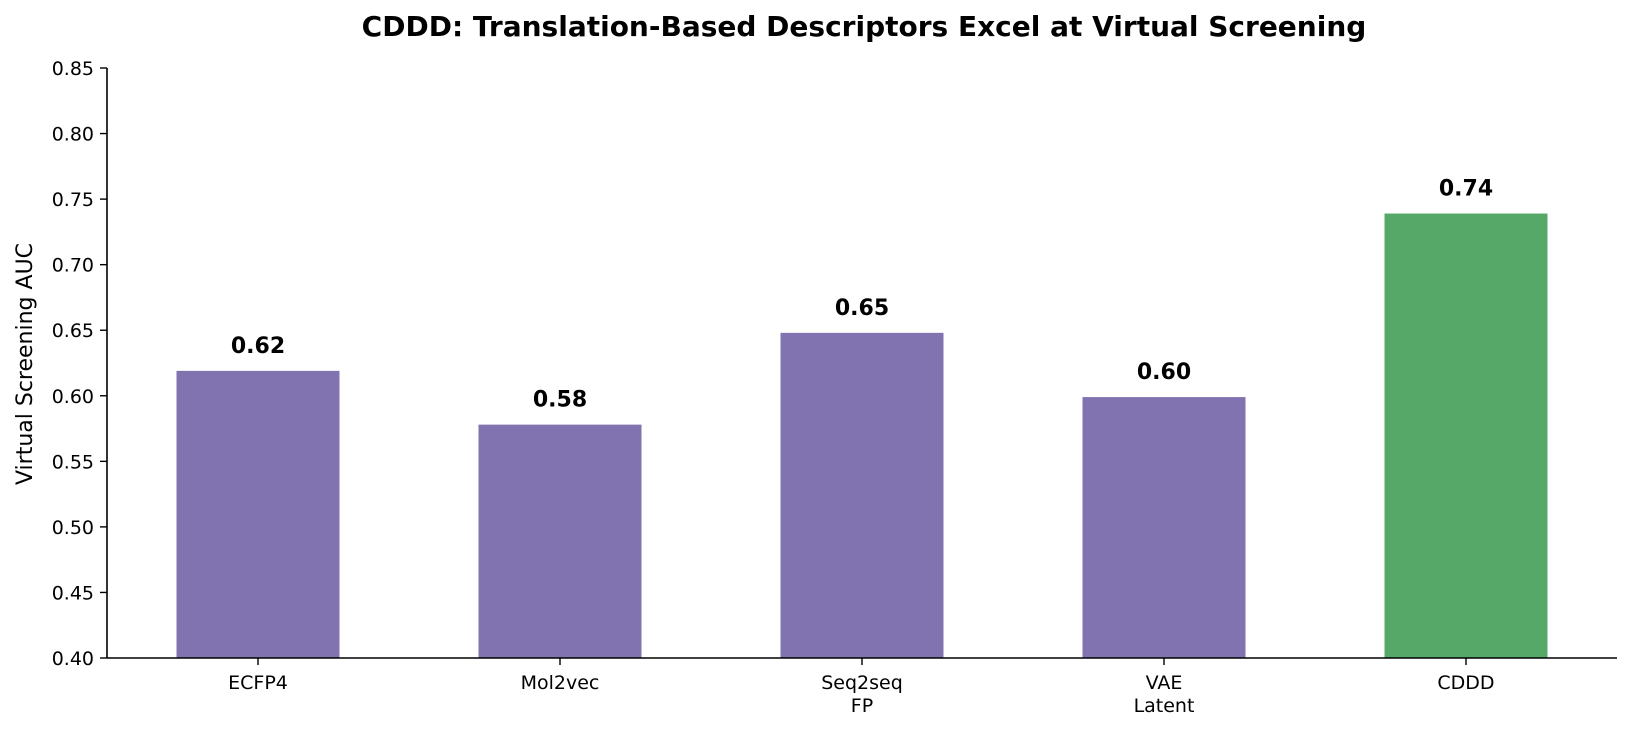  I want to click on x-tick-label: Seq2seq FP, so click(862, 694).